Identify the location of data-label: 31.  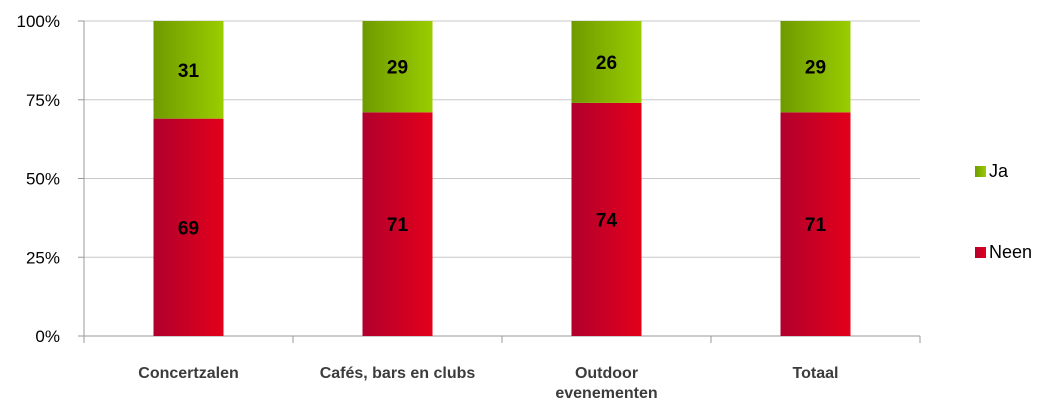
(189, 71).